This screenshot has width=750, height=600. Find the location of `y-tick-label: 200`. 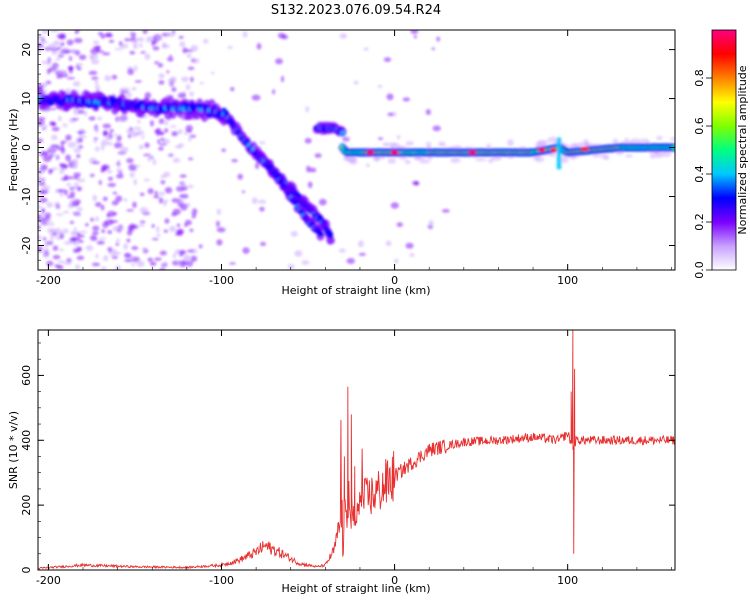

y-tick-label: 200 is located at coordinates (26, 505).